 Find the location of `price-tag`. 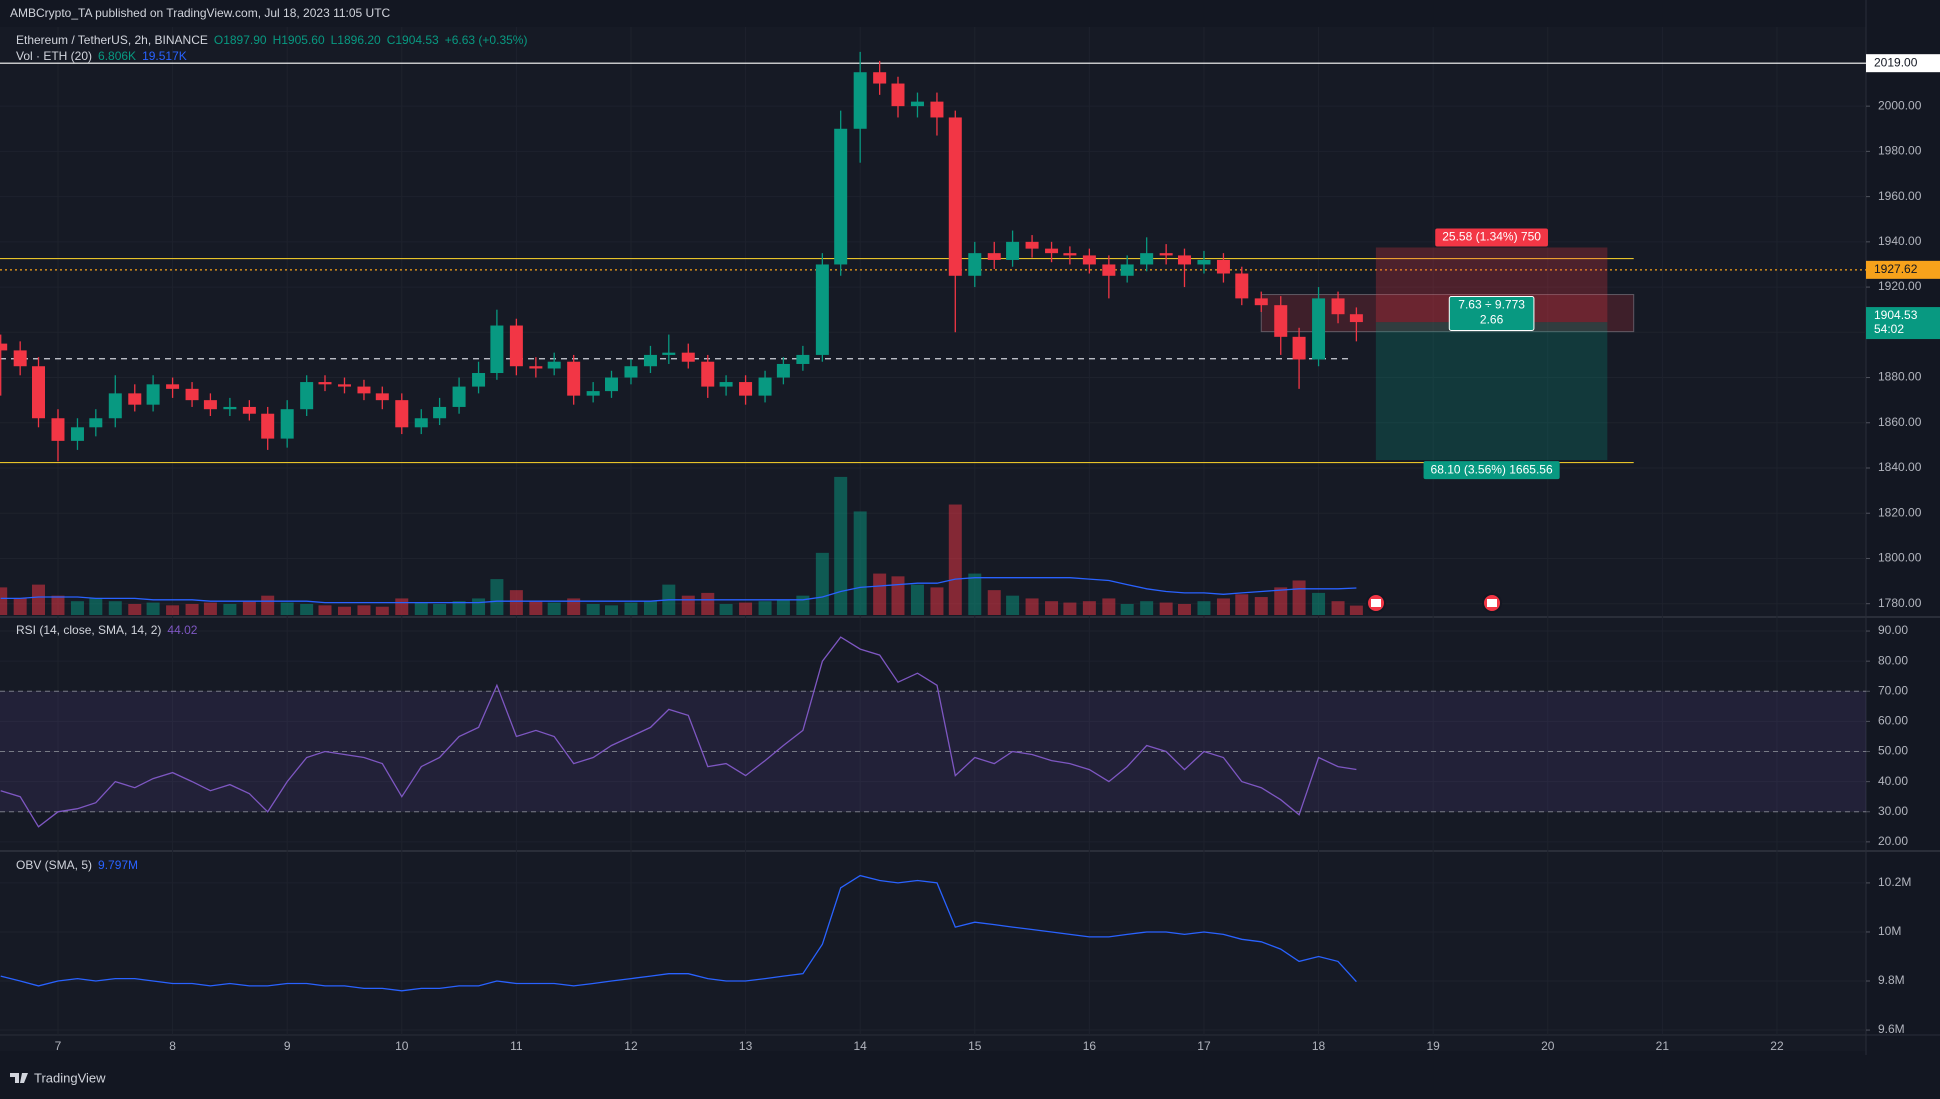

price-tag is located at coordinates (1903, 323).